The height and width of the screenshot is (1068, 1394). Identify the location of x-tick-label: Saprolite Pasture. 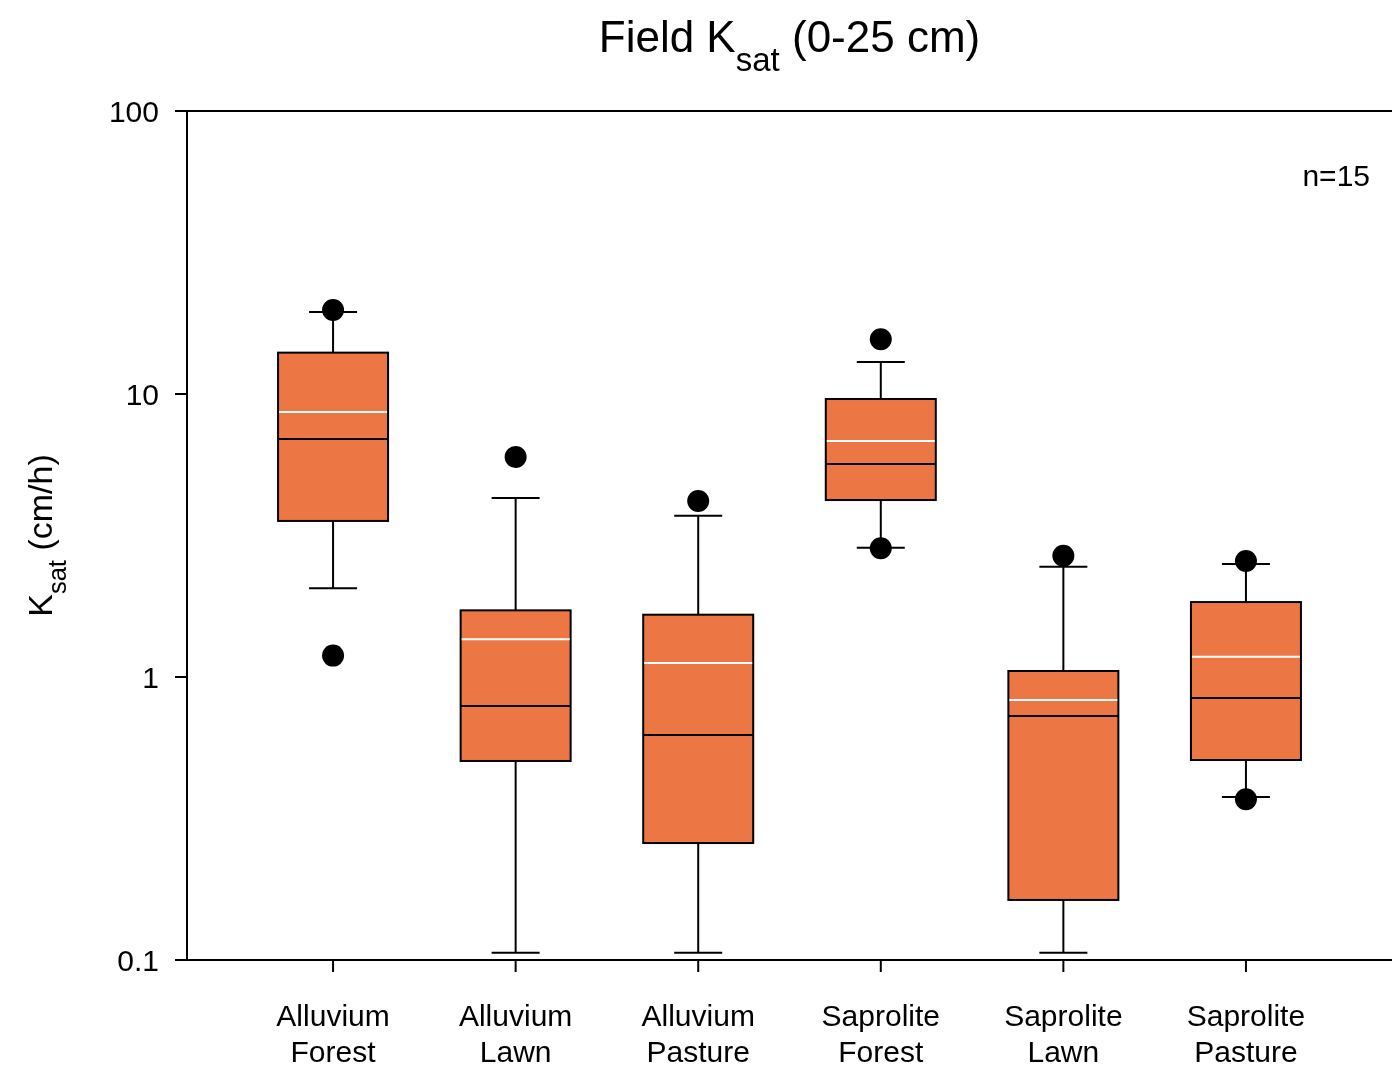
(1246, 1033).